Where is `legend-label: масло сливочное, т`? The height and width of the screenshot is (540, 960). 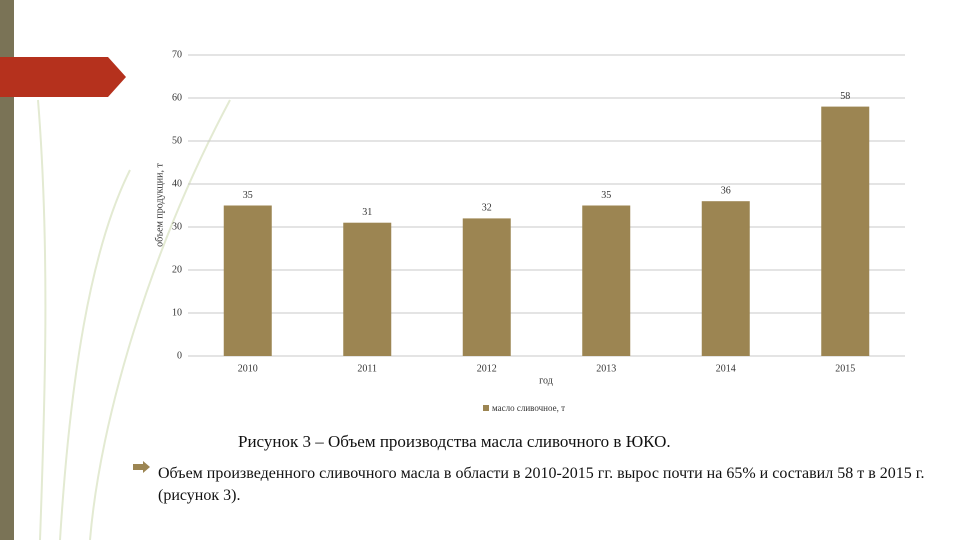 legend-label: масло сливочное, т is located at coordinates (528, 408).